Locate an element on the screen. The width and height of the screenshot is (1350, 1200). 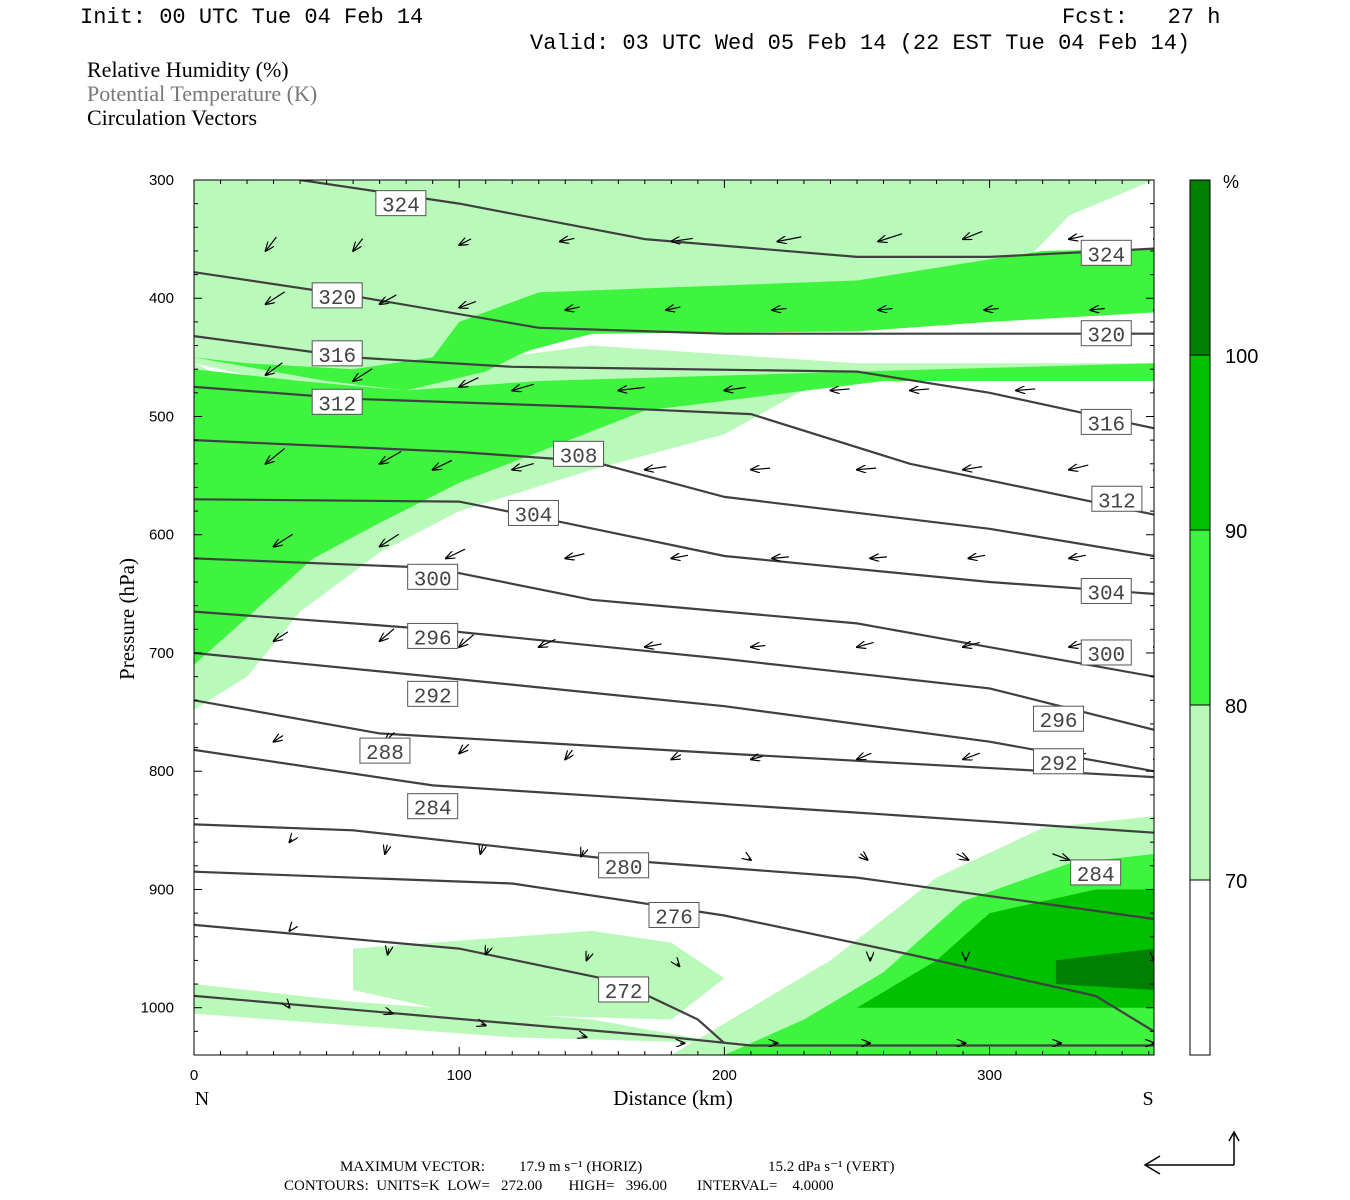
theta-label-288: 288 is located at coordinates (385, 754).